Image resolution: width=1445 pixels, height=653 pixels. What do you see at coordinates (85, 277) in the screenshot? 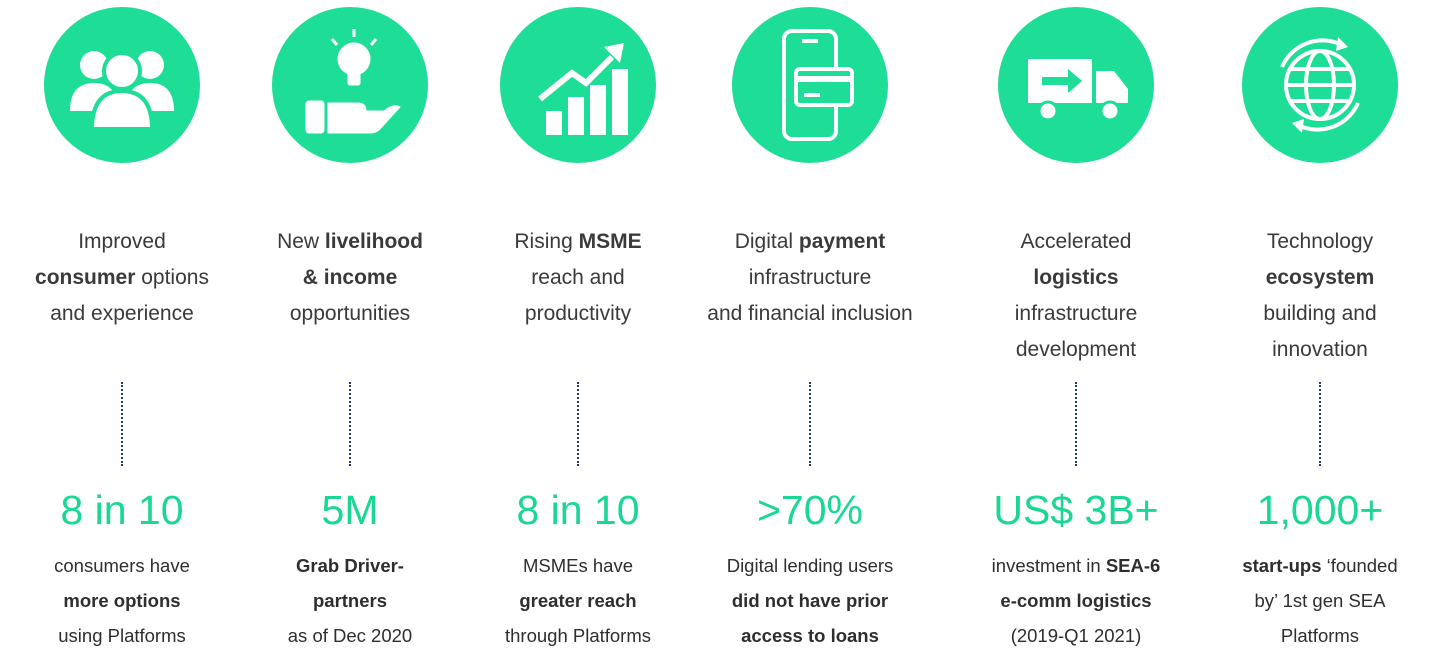
I see `bold-text: consumer` at bounding box center [85, 277].